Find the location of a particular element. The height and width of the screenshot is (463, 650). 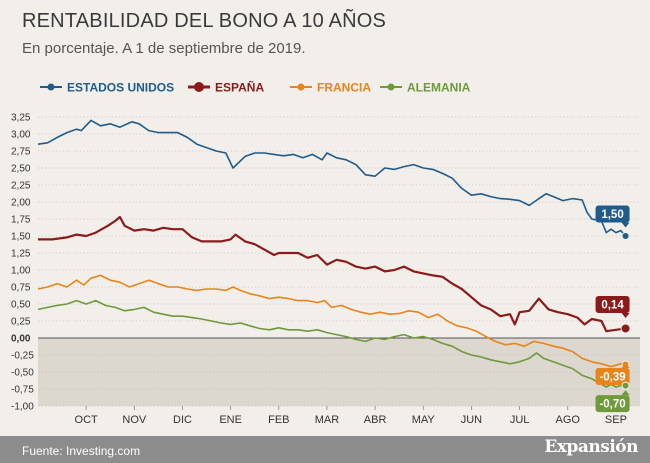

legend-label-2: FRANCIA is located at coordinates (344, 88).